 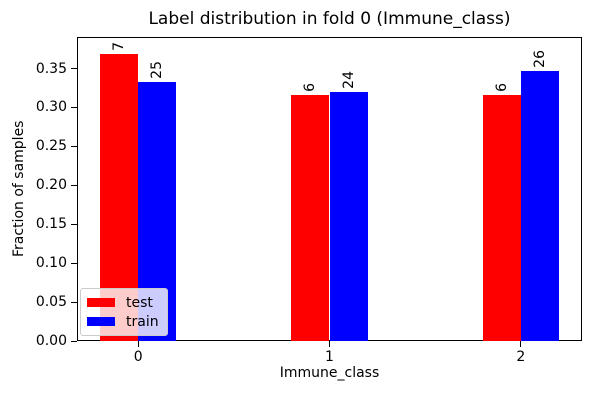 What do you see at coordinates (329, 373) in the screenshot?
I see `x-axis-label: Immune_class` at bounding box center [329, 373].